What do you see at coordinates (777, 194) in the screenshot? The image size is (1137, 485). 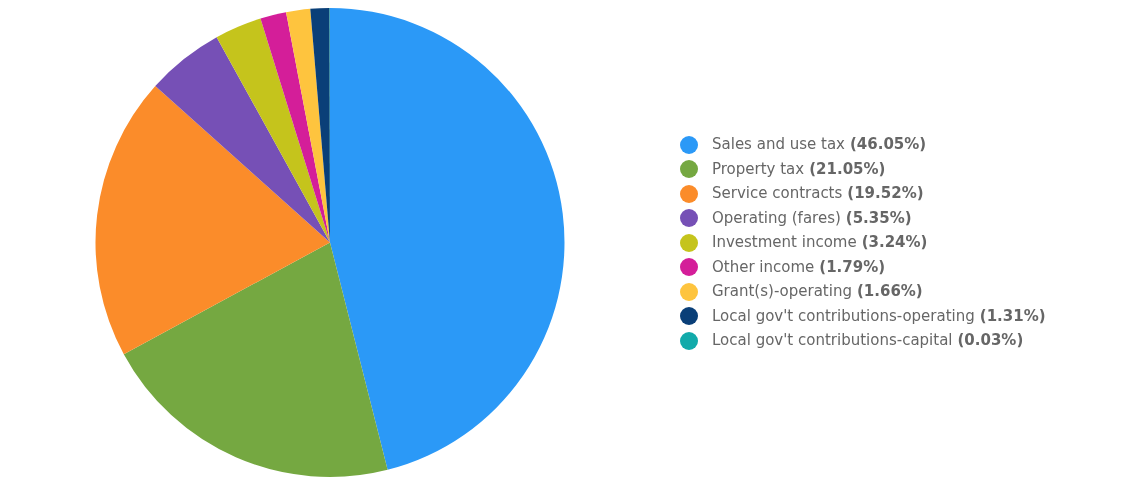 I see `legend-label: Service contracts` at bounding box center [777, 194].